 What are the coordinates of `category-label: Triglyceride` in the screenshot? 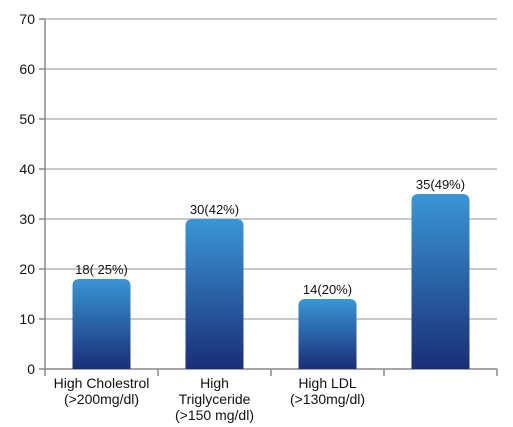 It's located at (215, 399).